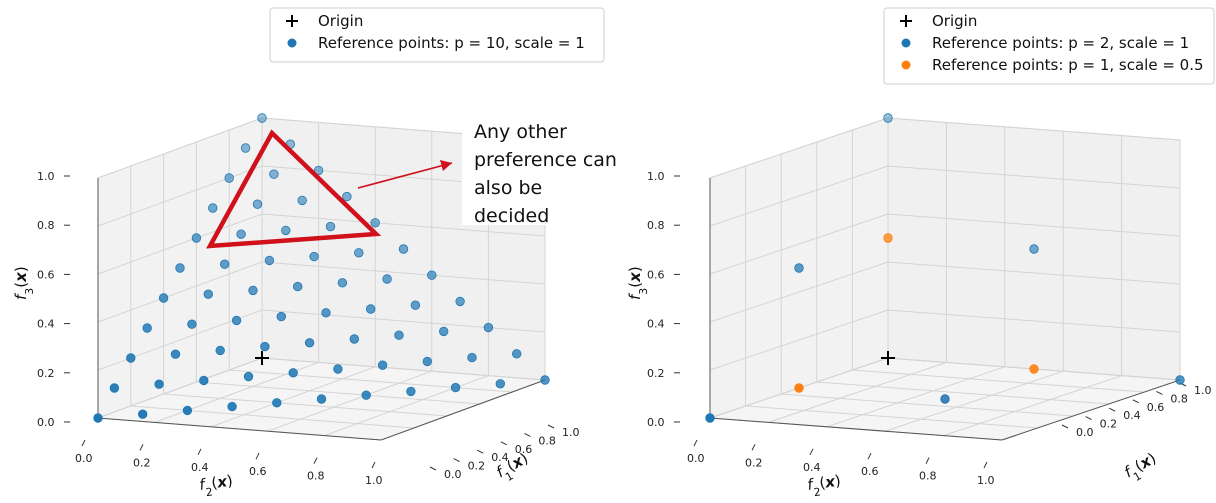  I want to click on z-tick-label: 0.8, so click(656, 225).